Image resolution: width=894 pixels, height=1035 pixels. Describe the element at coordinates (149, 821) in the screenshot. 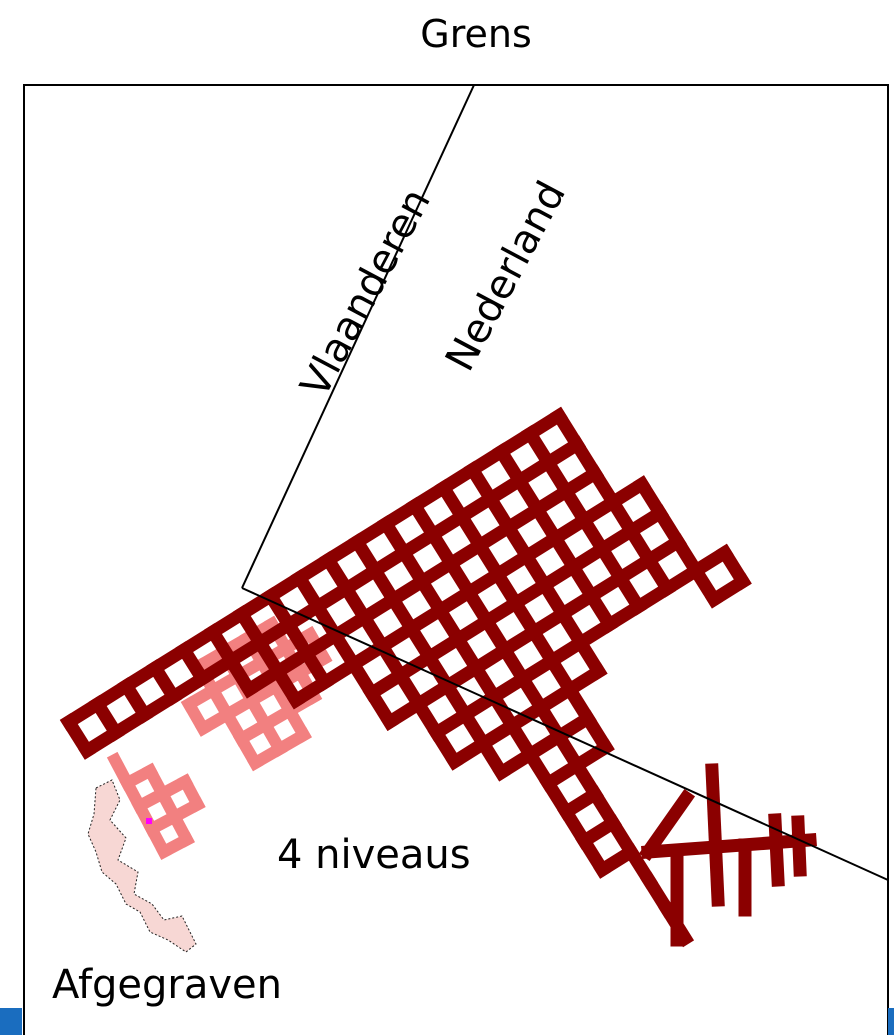

I see `marker-point` at that location.